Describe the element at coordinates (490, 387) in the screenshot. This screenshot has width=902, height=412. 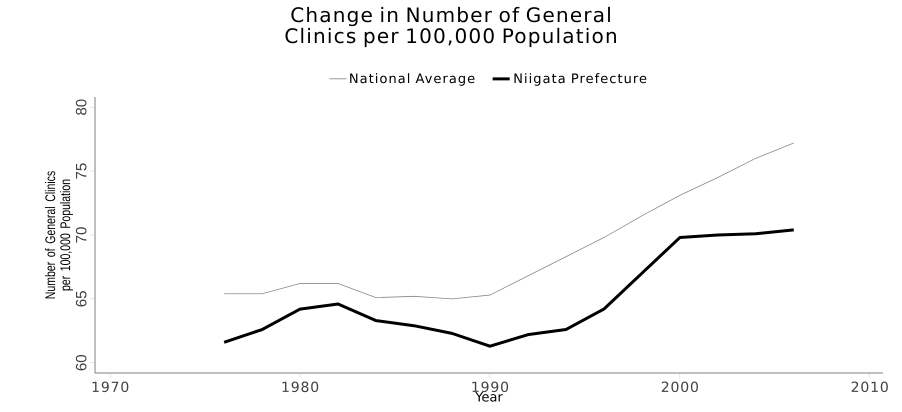
I see `x-tick-label: 1990` at that location.